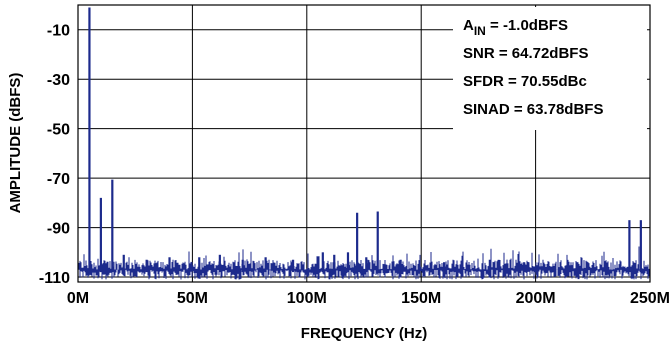 The image size is (670, 345). I want to click on annotation-line: AIN = -1.0dBFS, so click(515, 27).